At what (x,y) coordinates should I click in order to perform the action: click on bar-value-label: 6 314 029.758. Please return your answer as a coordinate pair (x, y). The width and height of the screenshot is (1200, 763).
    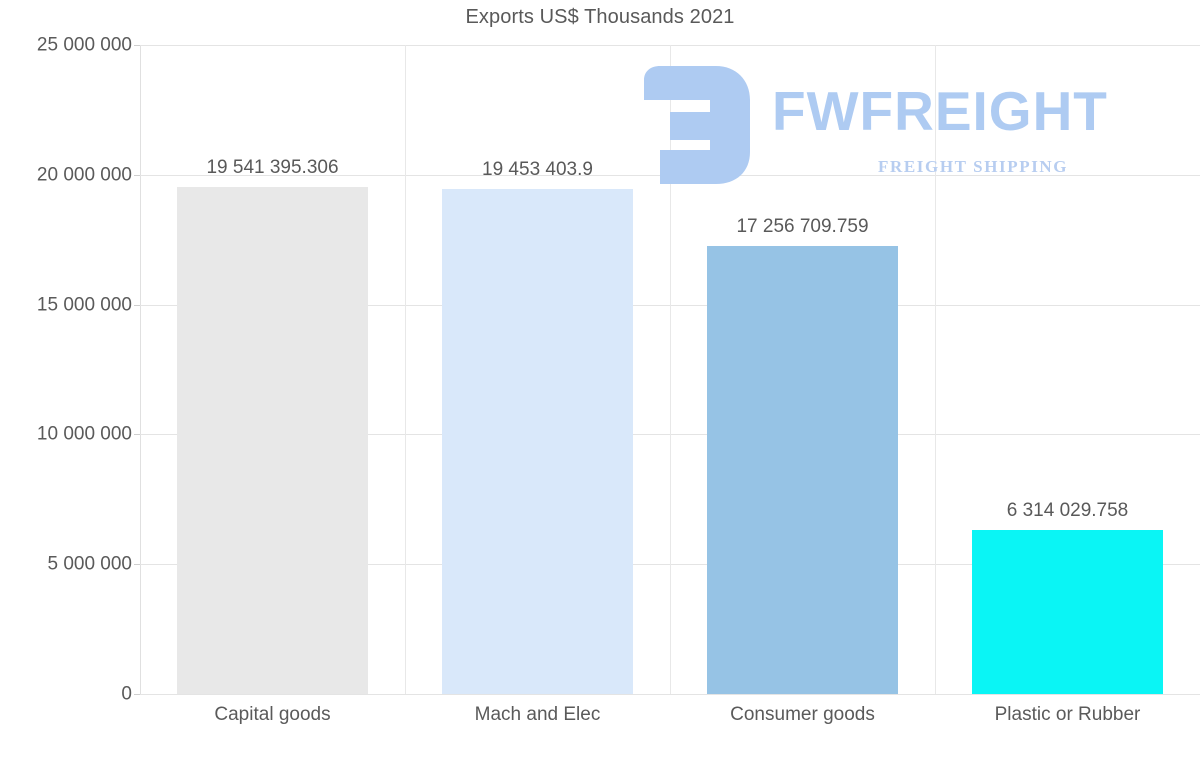
    Looking at the image, I should click on (1067, 511).